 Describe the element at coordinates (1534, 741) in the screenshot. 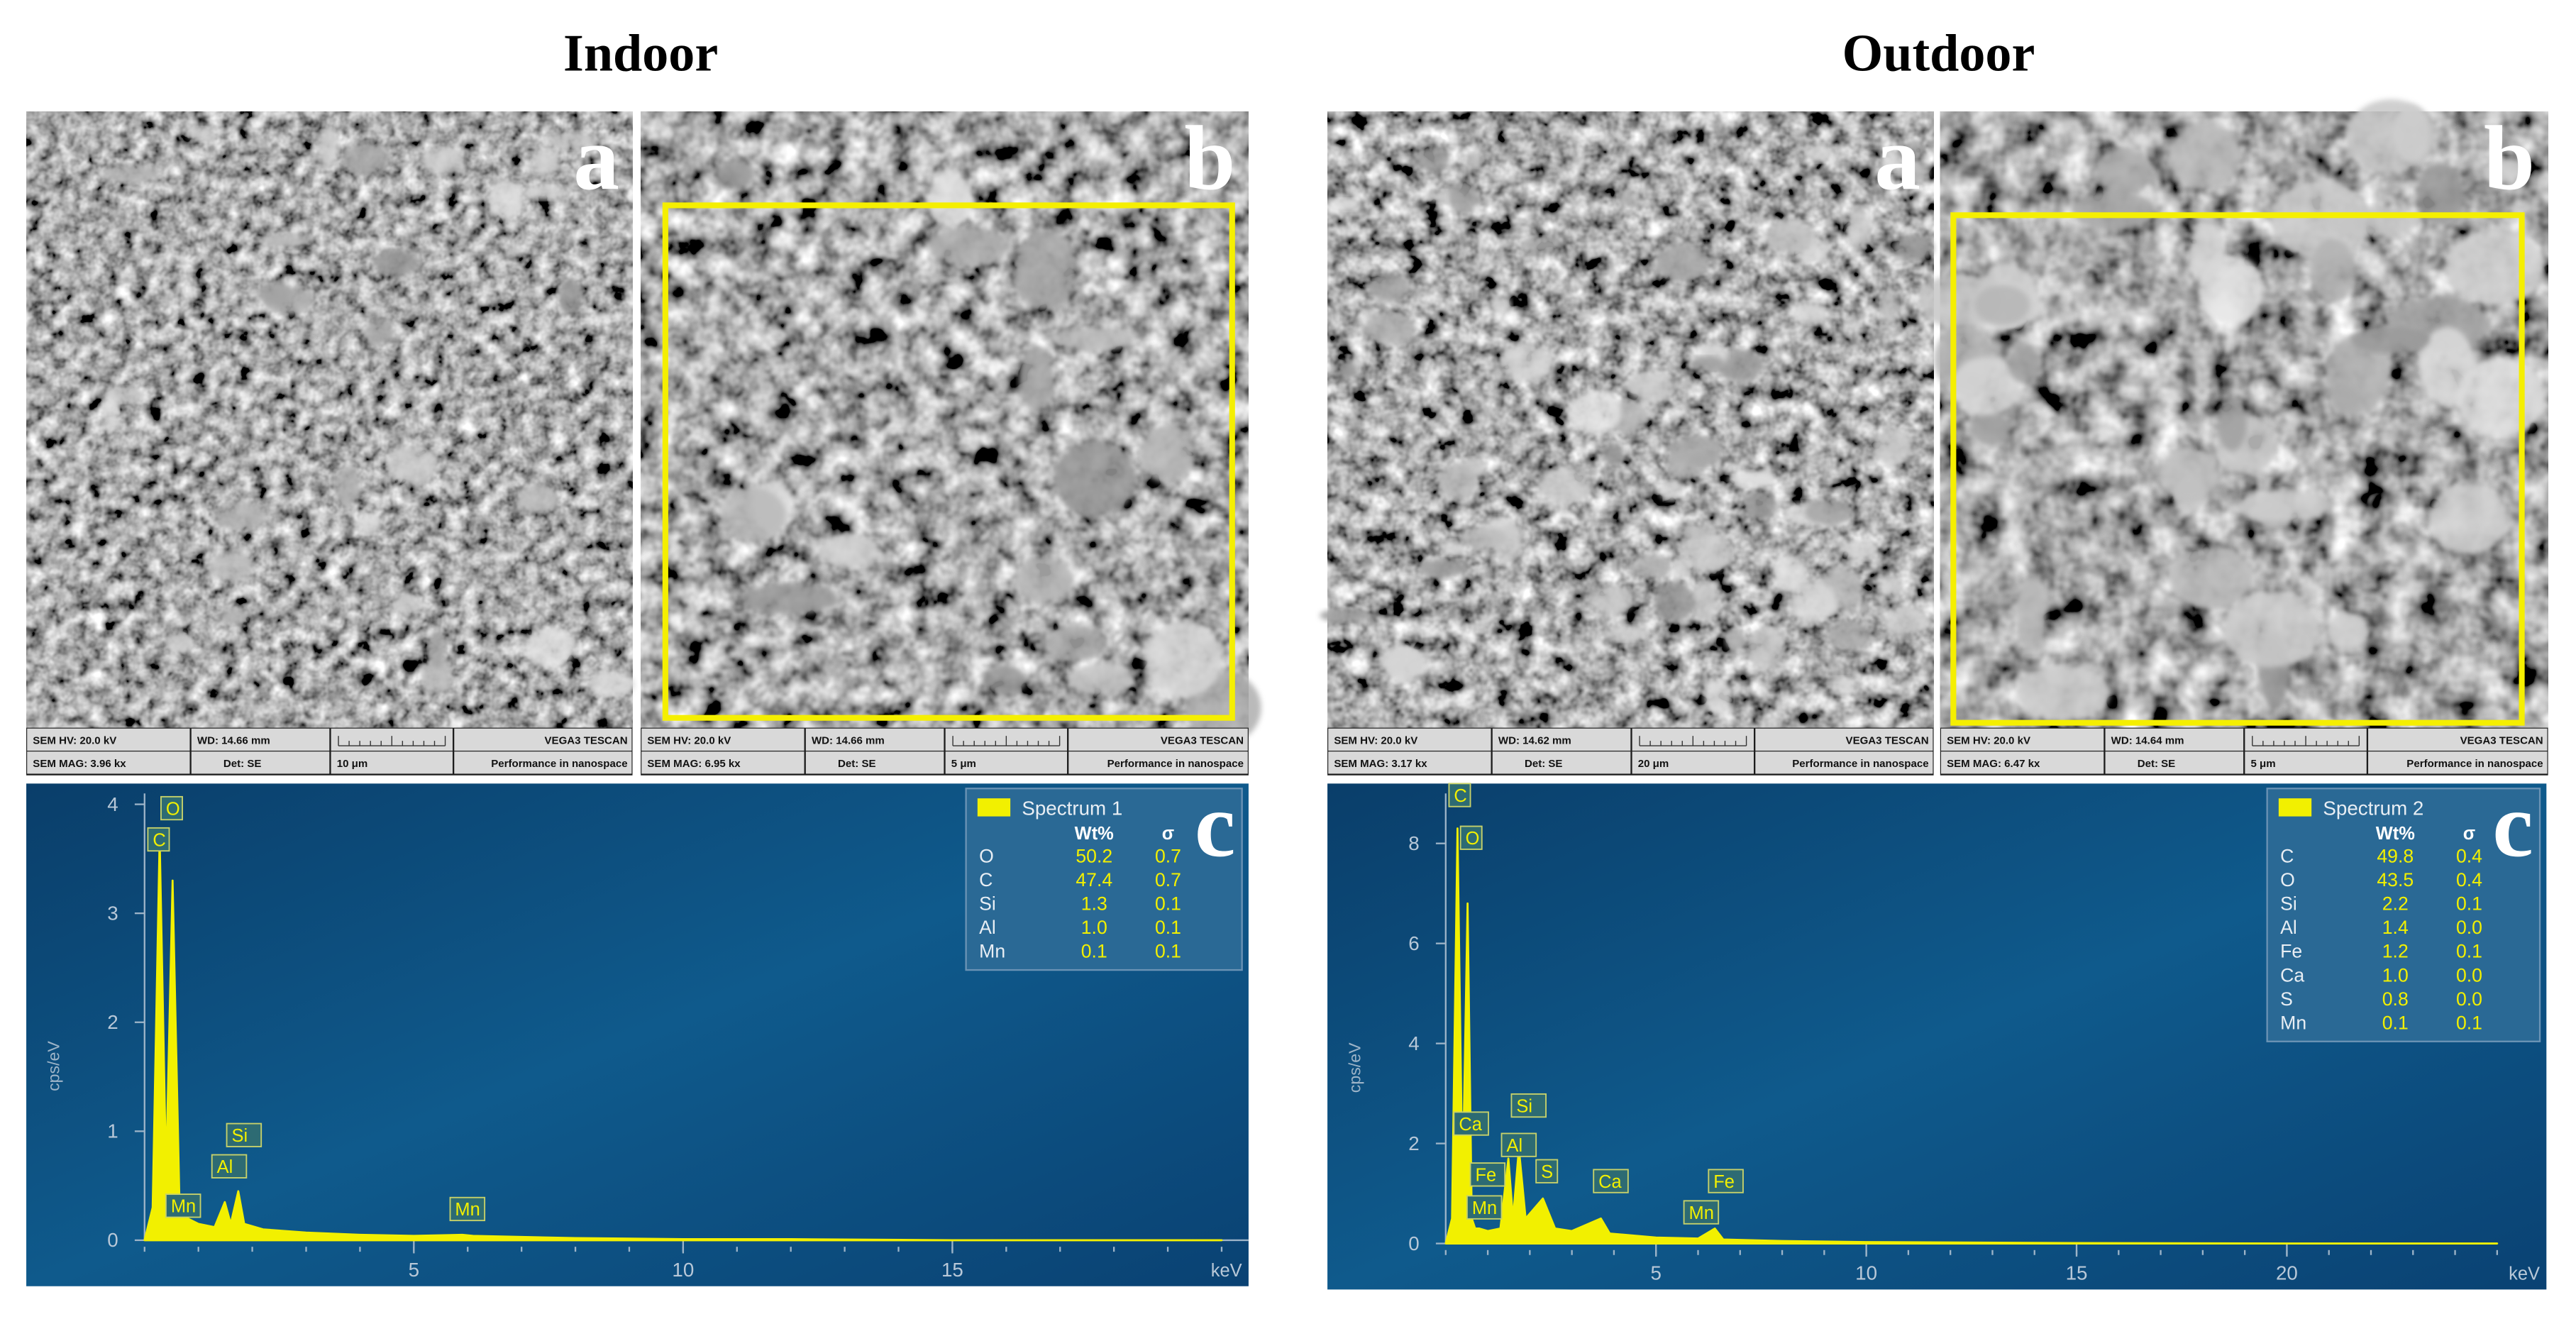

I see `info-text: WD: 14.62 mm` at that location.